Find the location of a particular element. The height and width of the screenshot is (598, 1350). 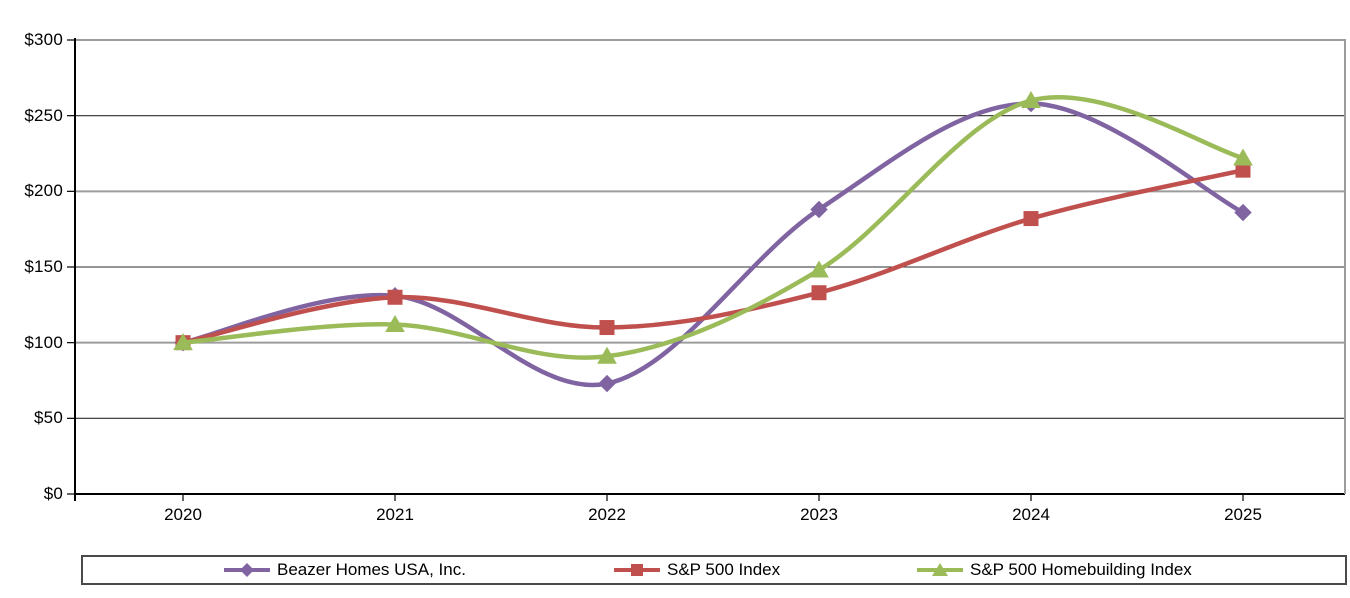

y-axis-tick-label: $50 is located at coordinates (48, 418).